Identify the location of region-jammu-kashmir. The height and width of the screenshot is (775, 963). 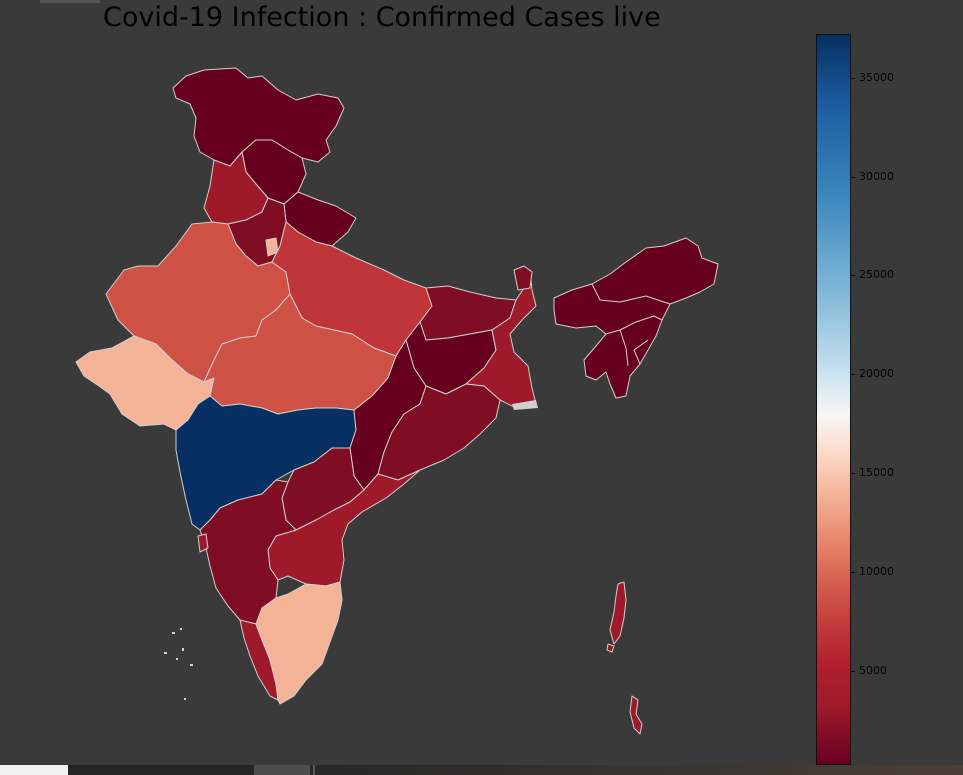
(258, 117).